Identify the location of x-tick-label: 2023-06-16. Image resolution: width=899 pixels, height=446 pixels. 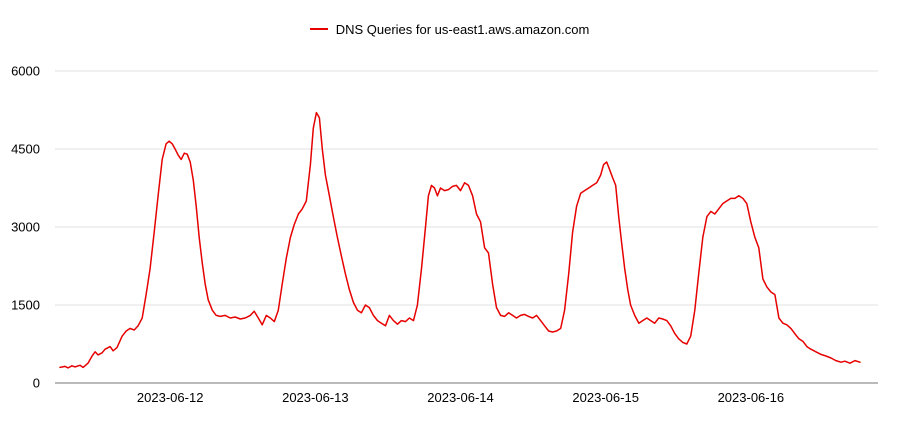
(751, 397).